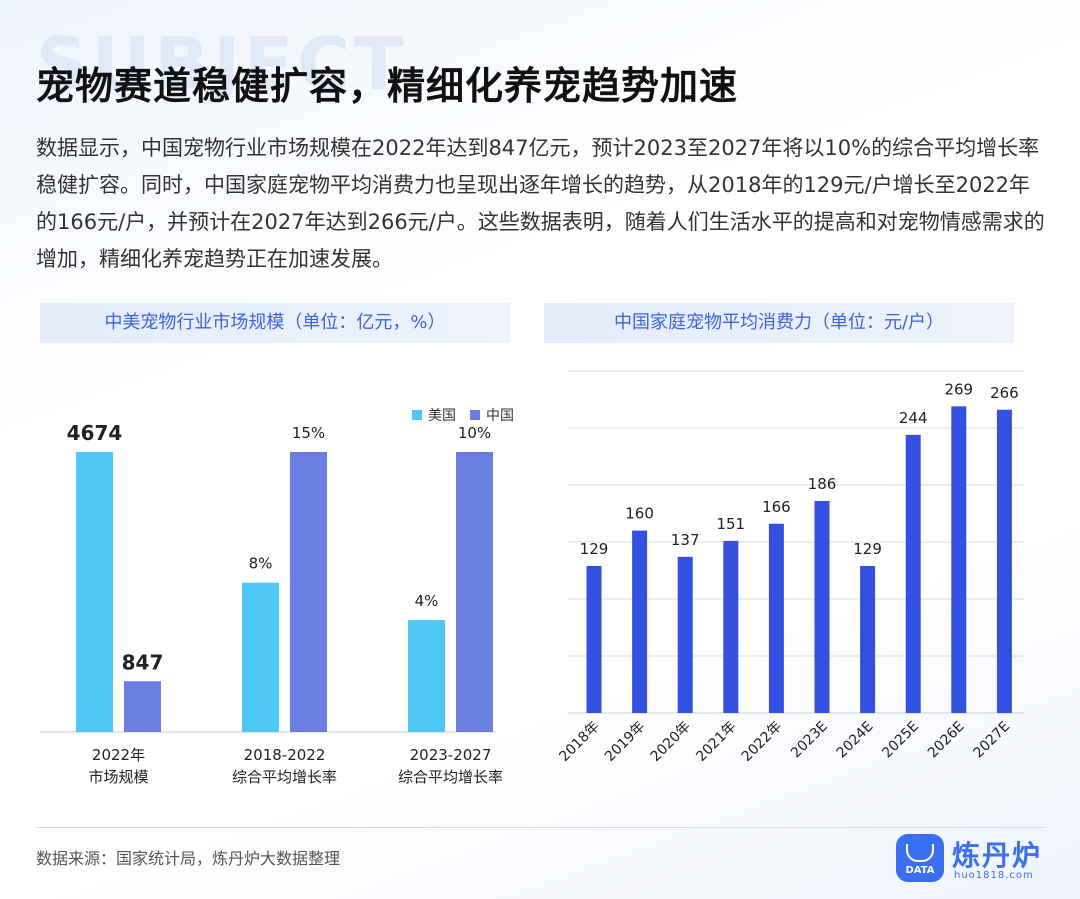 This screenshot has height=899, width=1080. Describe the element at coordinates (1004, 561) in the screenshot. I see `bar-2027E` at that location.